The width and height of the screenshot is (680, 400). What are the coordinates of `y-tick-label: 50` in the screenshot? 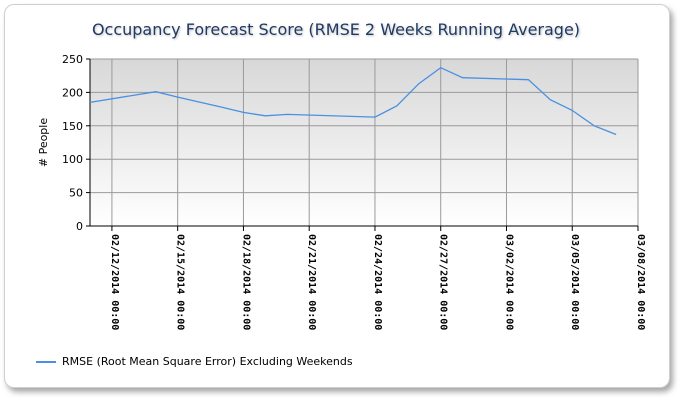 It's located at (76, 193).